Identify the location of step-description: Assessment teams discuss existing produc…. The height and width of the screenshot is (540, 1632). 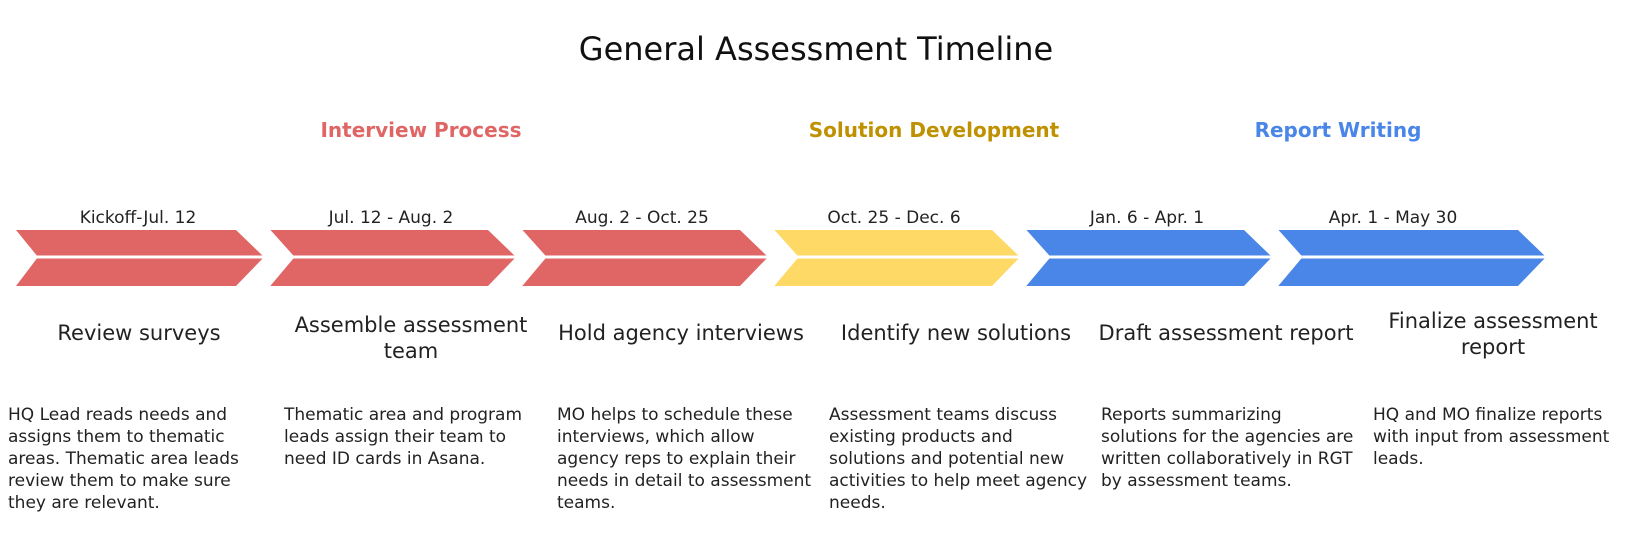
(958, 459).